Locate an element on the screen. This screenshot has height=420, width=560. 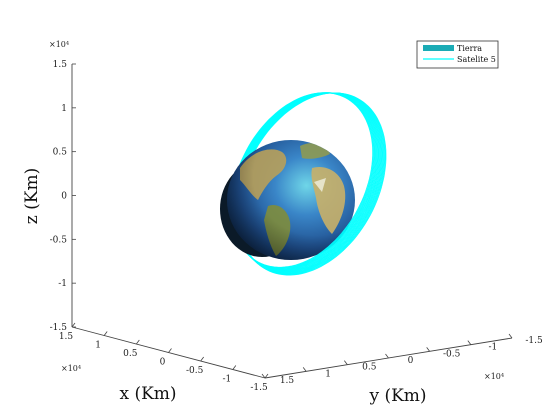
z-tick-label: -0.5 is located at coordinates (59, 240).